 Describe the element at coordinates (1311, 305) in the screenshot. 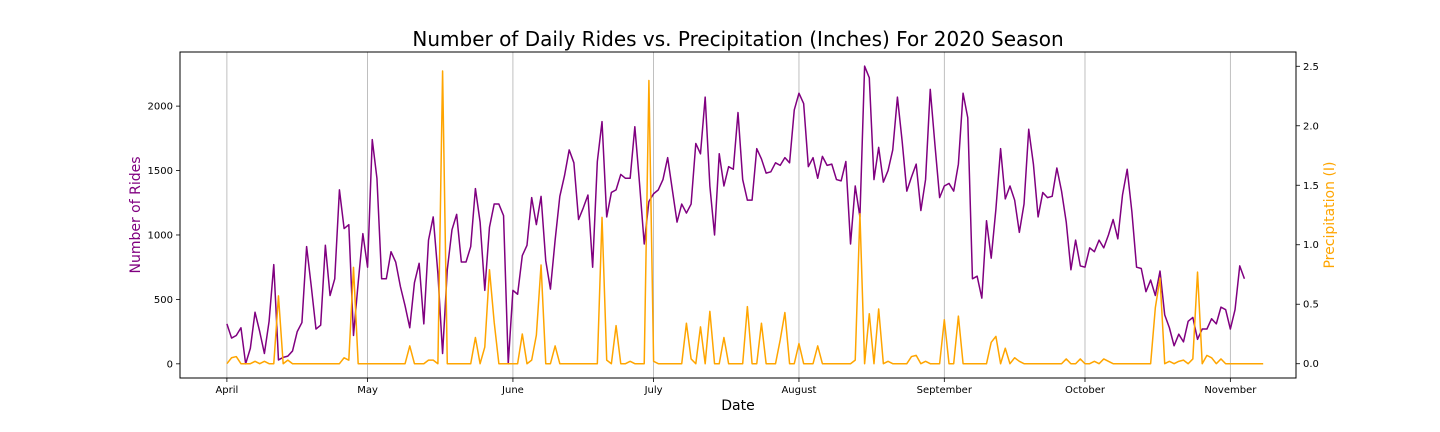

I see `y-right-tick-label: 0.5` at that location.